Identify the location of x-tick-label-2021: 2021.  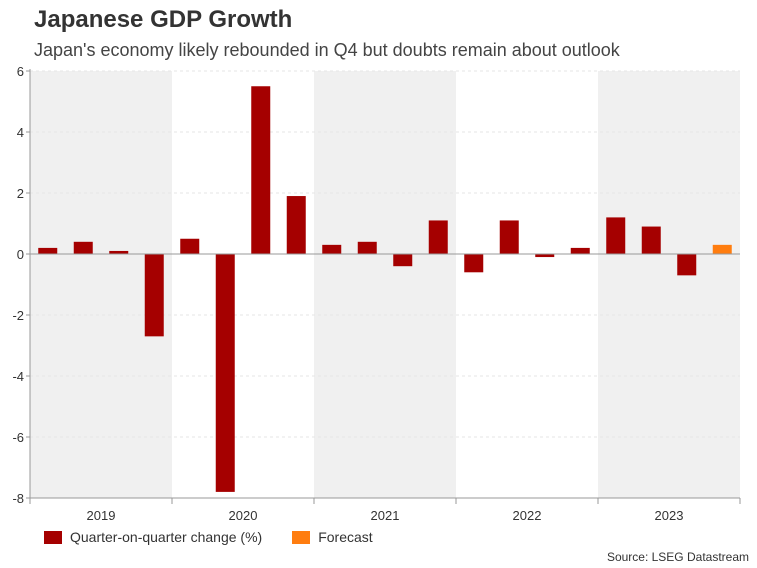
(385, 515).